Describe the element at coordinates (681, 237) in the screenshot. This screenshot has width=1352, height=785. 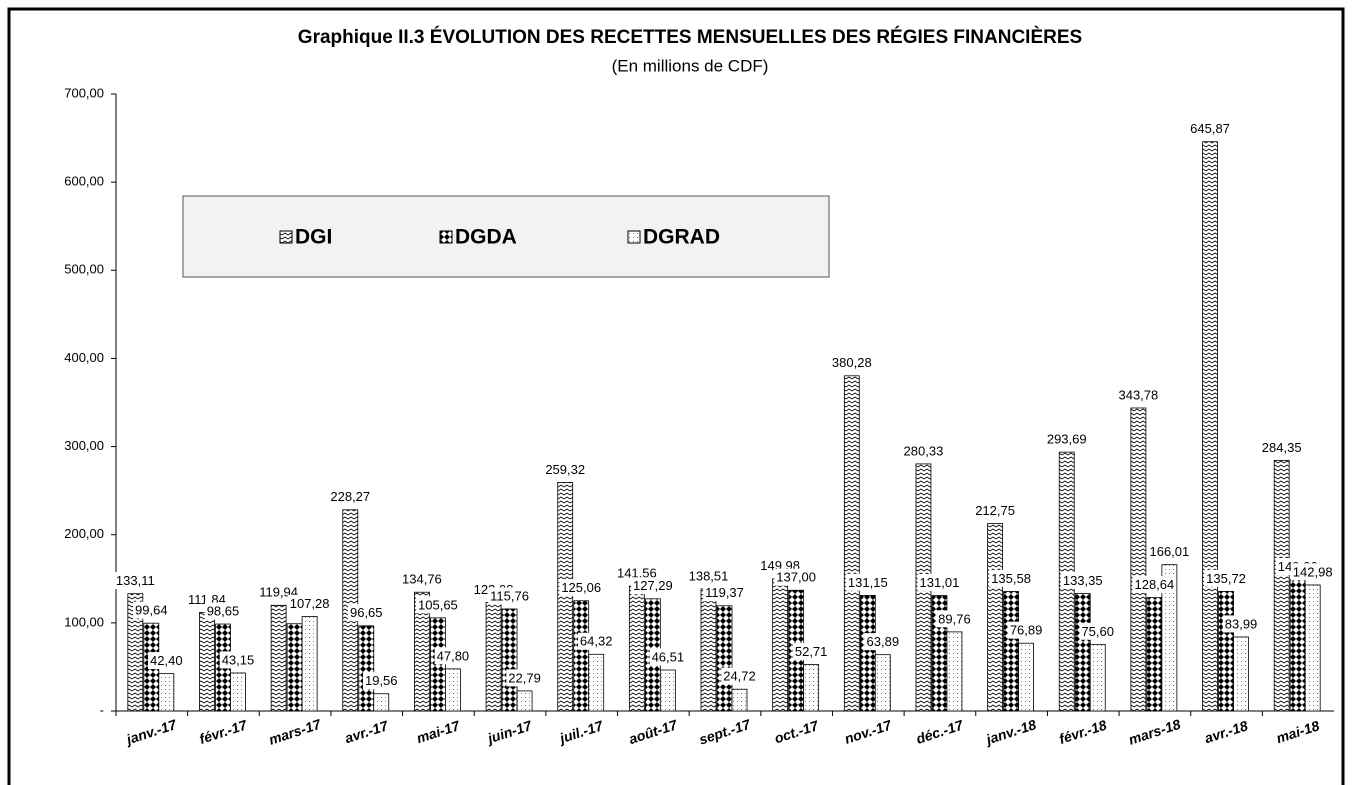
I see `legend-label: DGRAD` at that location.